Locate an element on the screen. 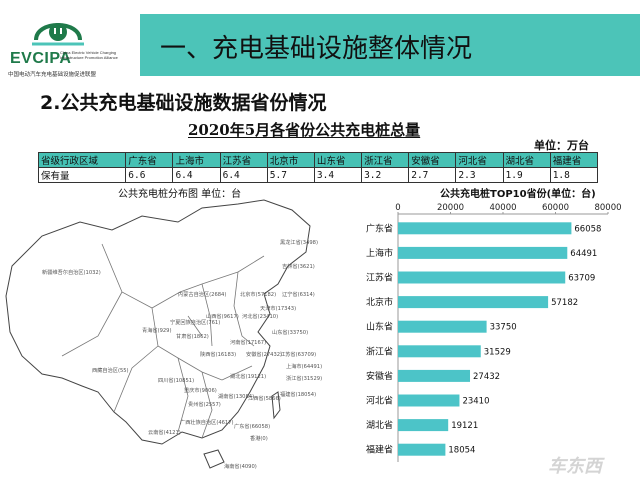 The image size is (640, 480). row-header-cell: 省级行政区域 is located at coordinates (82, 160).